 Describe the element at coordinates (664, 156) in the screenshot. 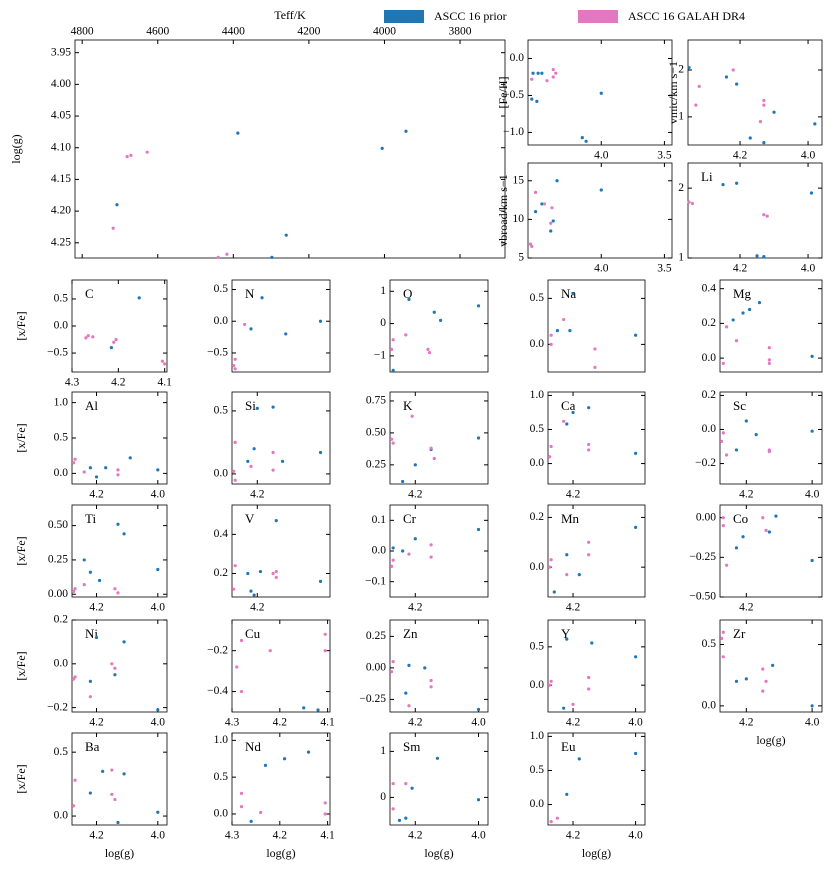

I see `x-tick-label: 3.5` at that location.